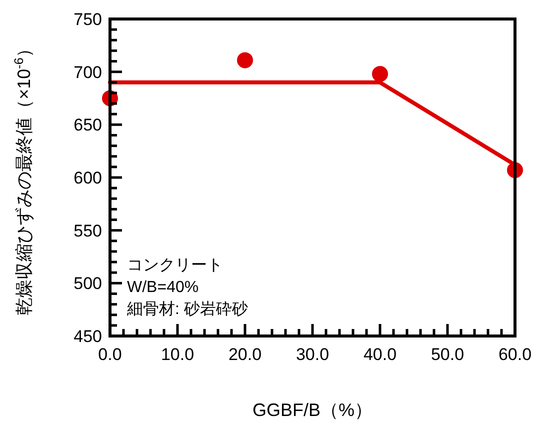 This screenshot has height=430, width=546. What do you see at coordinates (88, 178) in the screenshot?
I see `y-tick-label: 600` at bounding box center [88, 178].